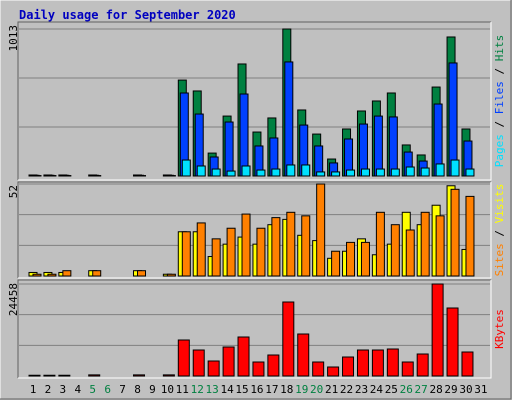 This screenshot has height=400, width=512. What do you see at coordinates (13, 191) in the screenshot?
I see `y-max-label: 52` at bounding box center [13, 191].